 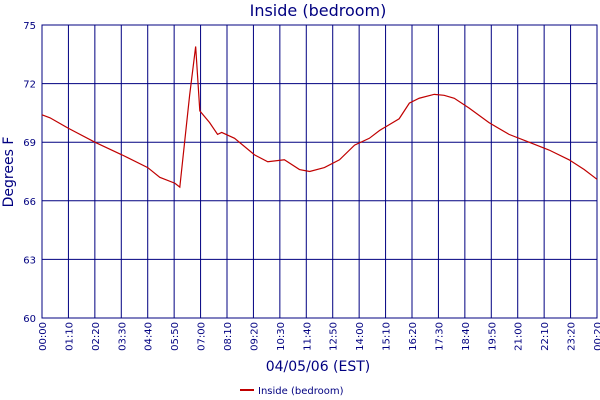 What do you see at coordinates (318, 10) in the screenshot?
I see `chart-title: Inside (bedroom)` at bounding box center [318, 10].